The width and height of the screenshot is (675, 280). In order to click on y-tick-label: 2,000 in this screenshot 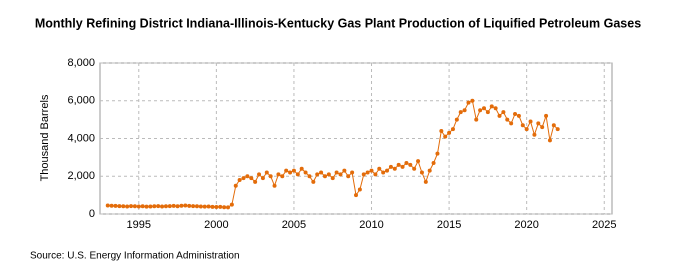, I will do `click(81, 176)`.